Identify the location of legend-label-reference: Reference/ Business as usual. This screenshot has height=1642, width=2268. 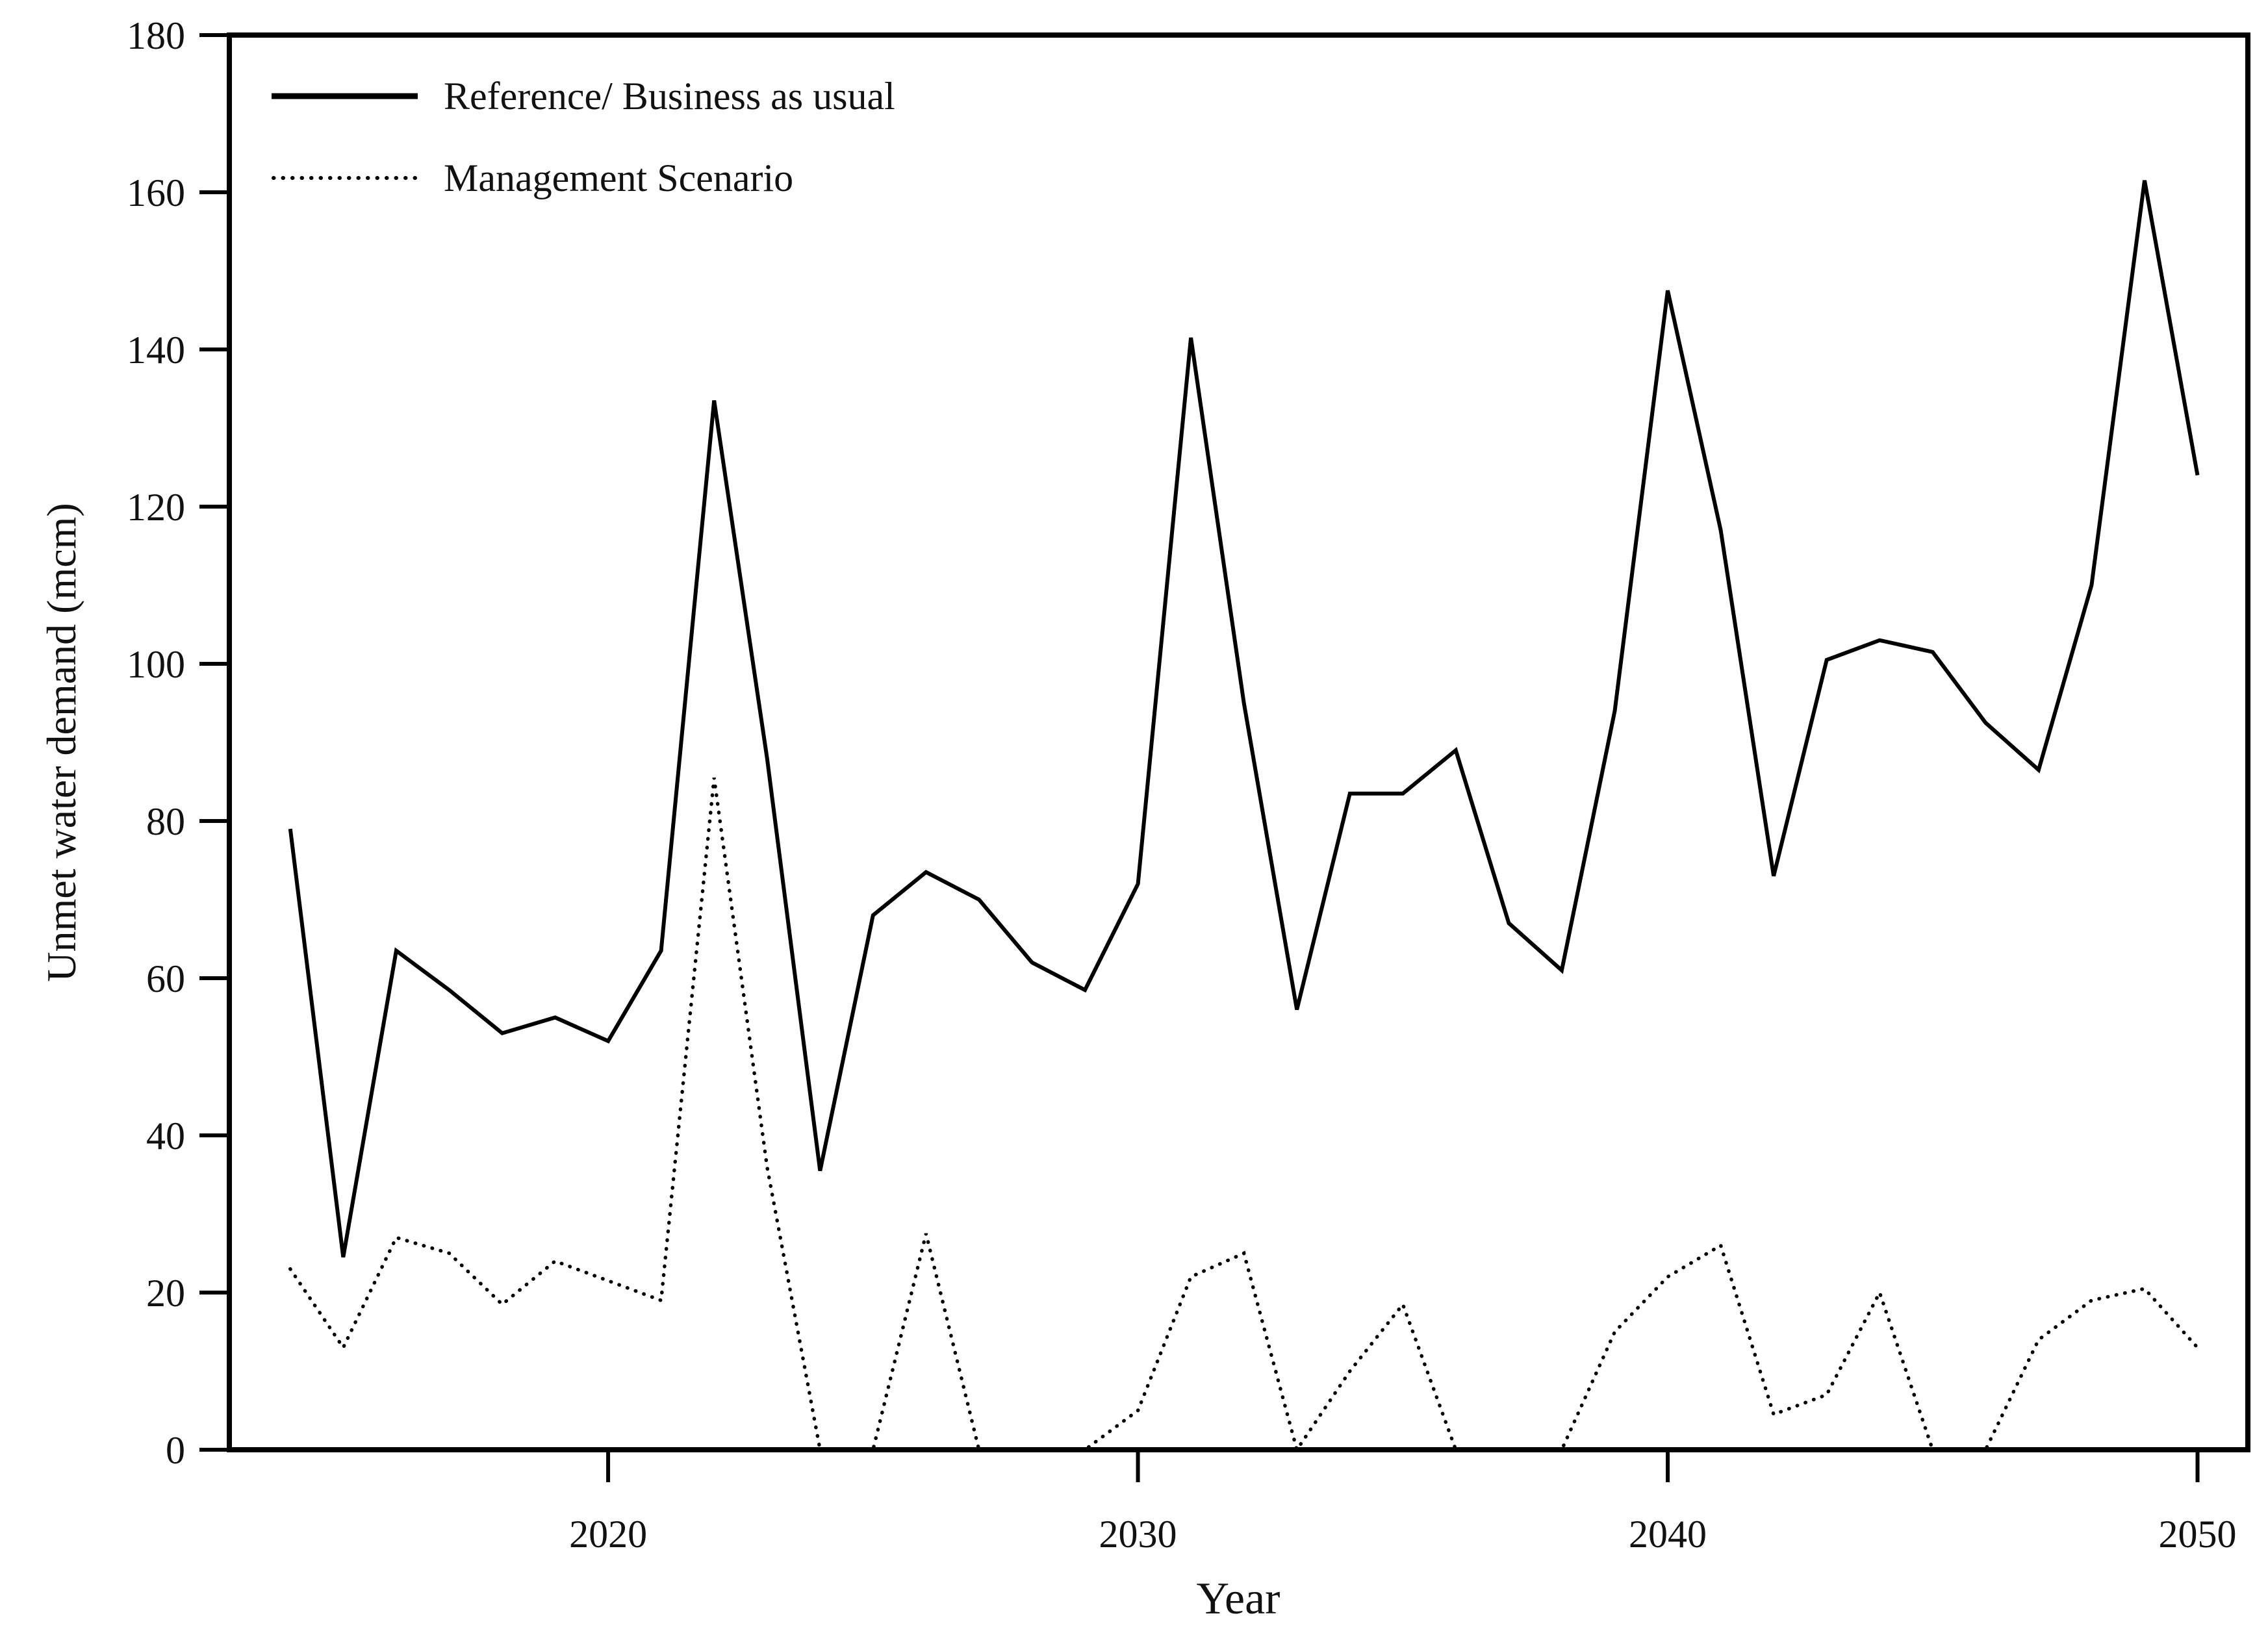
(669, 96).